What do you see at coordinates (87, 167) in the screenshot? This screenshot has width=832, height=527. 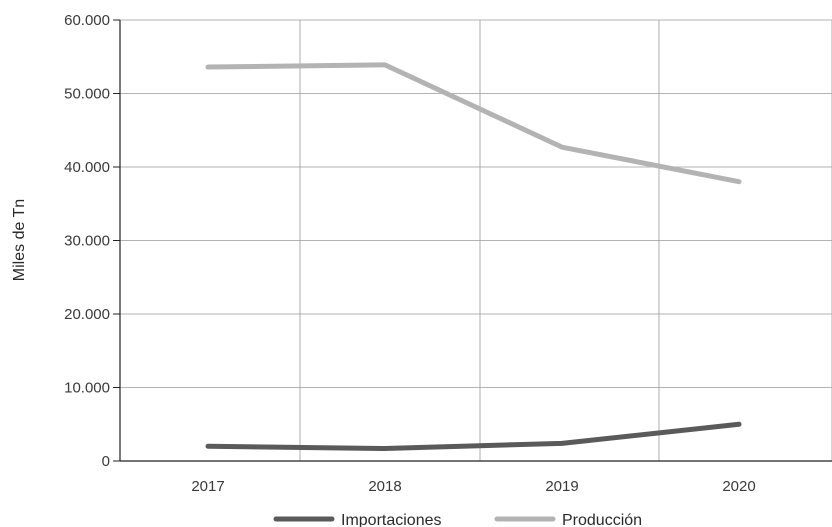 I see `y-tick-label: 40.000` at bounding box center [87, 167].